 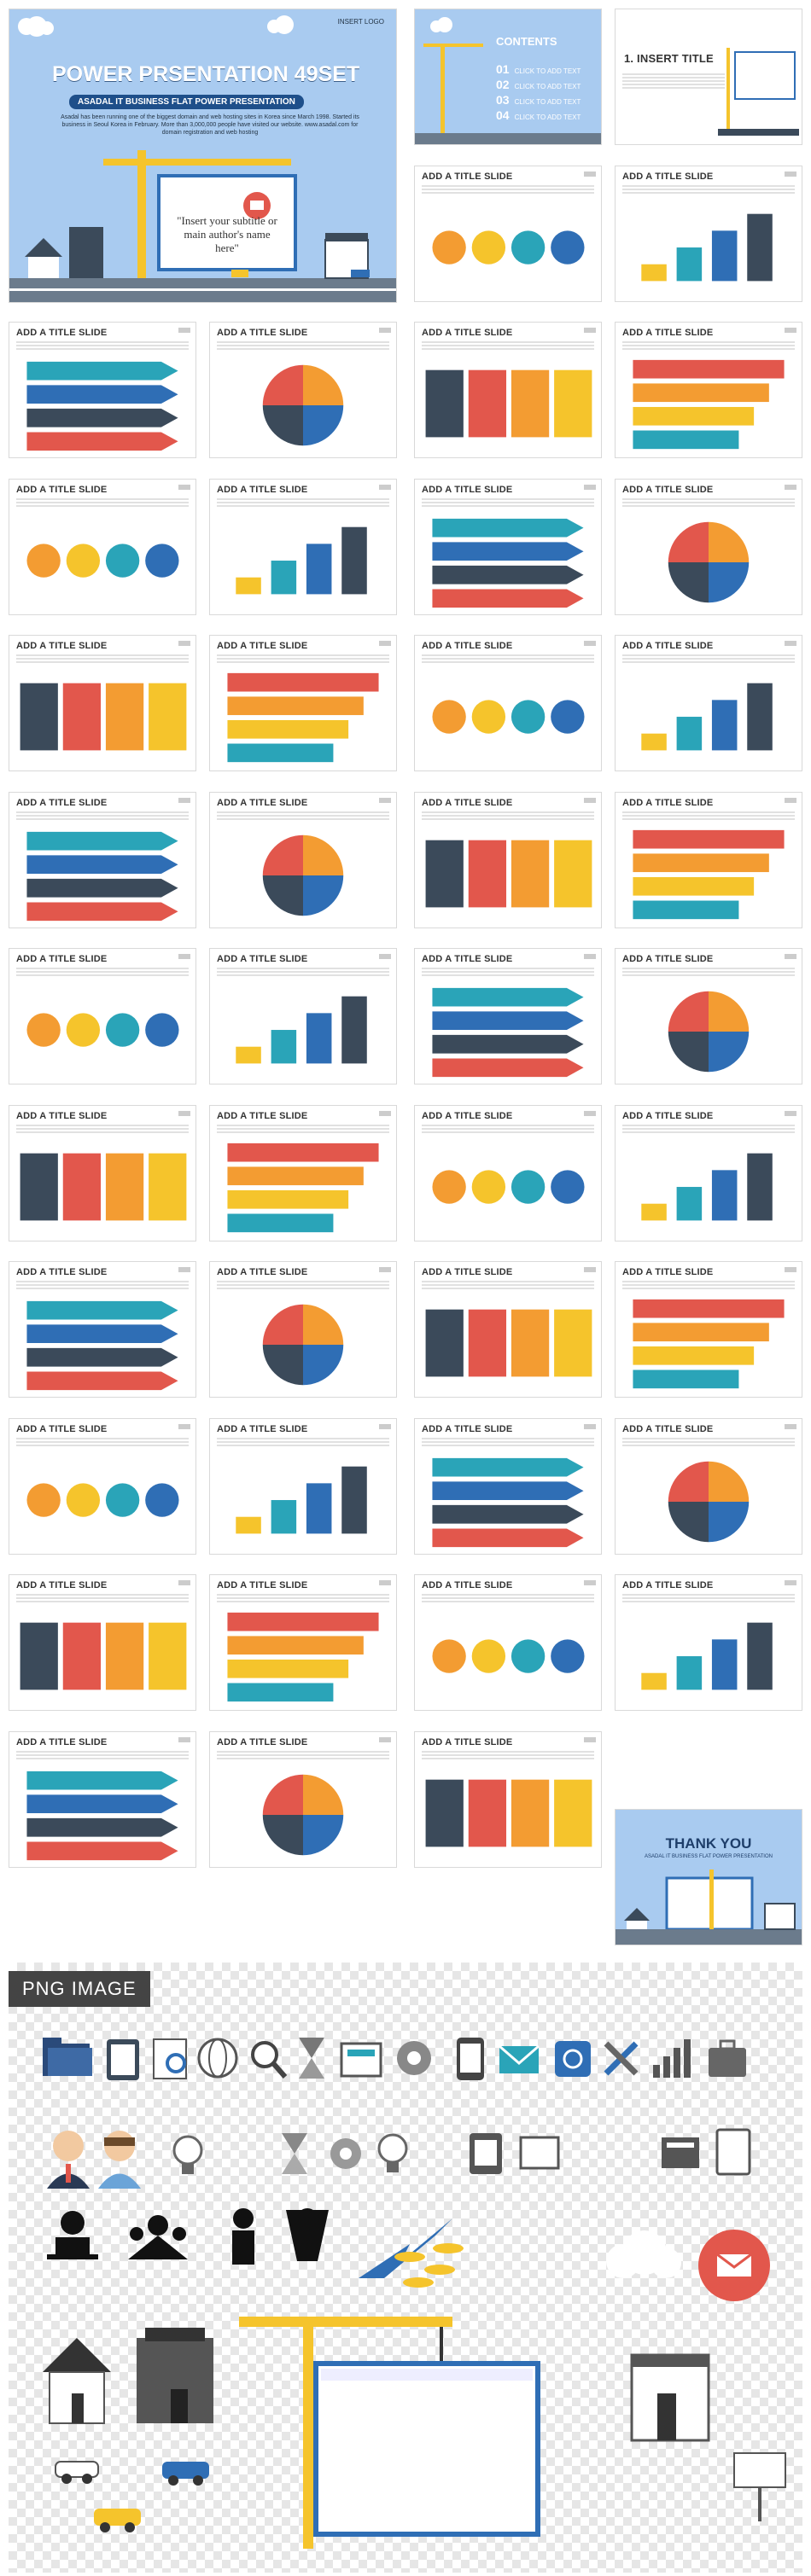 What do you see at coordinates (68, 2160) in the screenshot?
I see `businessman-icon` at bounding box center [68, 2160].